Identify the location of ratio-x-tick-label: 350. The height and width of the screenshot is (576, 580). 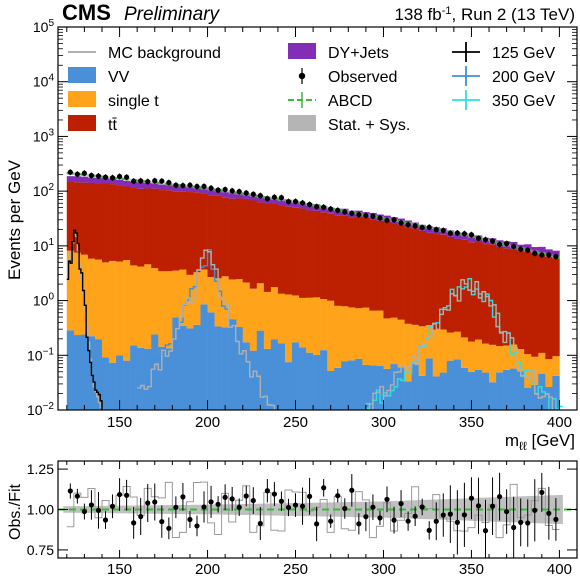
(471, 568).